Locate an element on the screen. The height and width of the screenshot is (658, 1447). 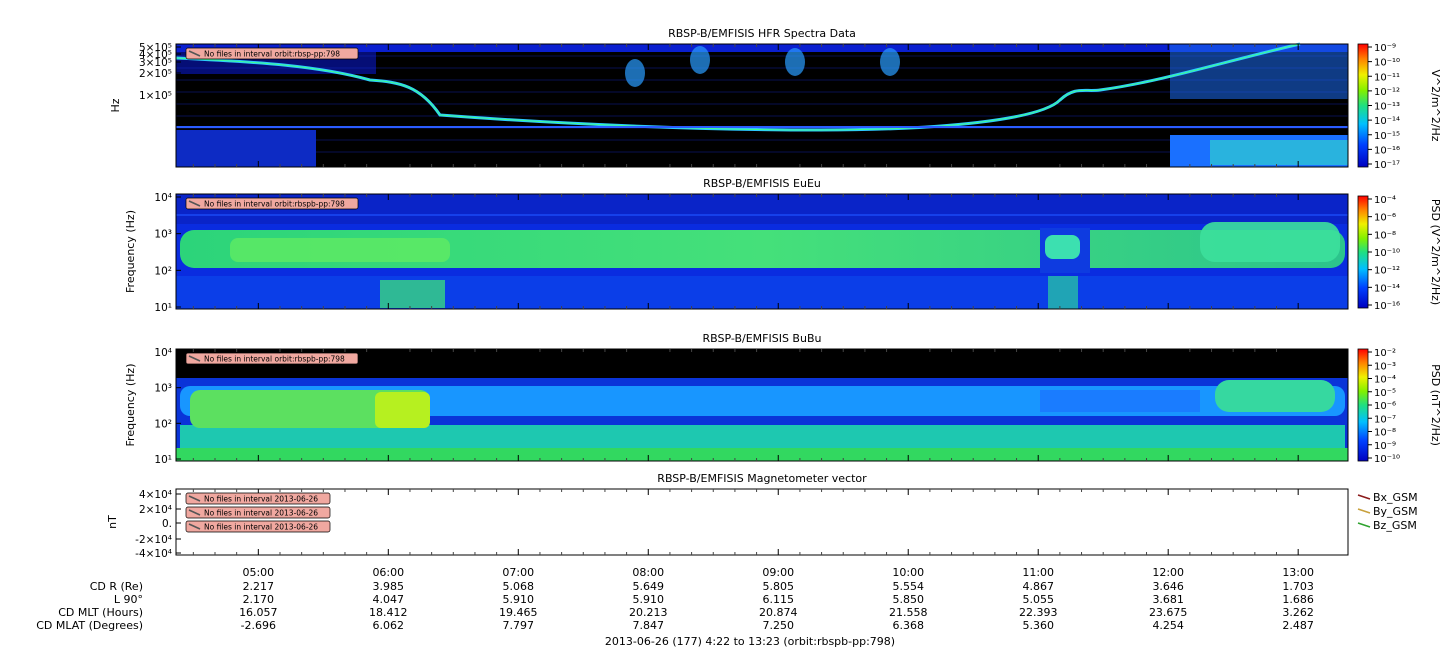
eueu-spectrogram-colorbar-tick: 10⁻⁴ is located at coordinates (1385, 200).